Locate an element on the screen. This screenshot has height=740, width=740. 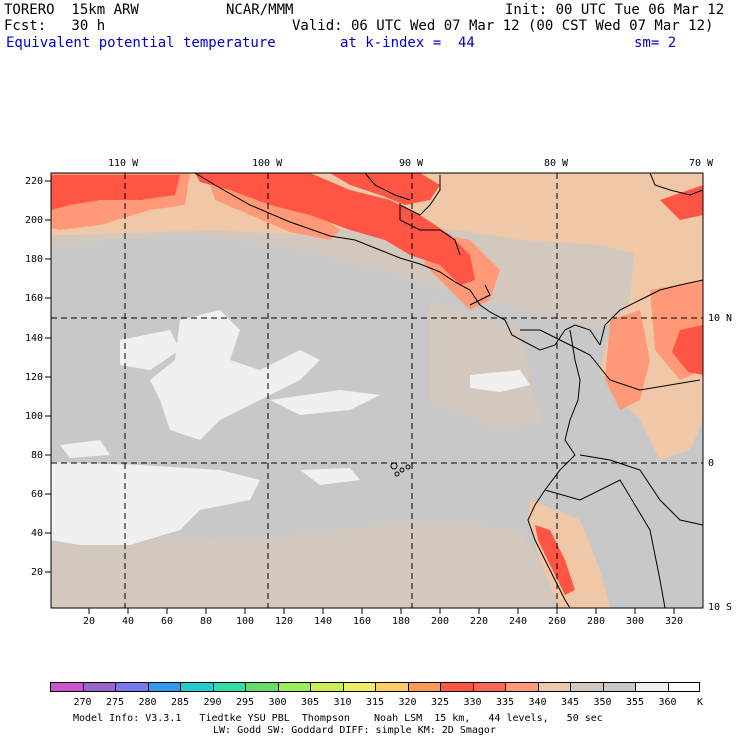
colorbar-label: 290 is located at coordinates (212, 702).